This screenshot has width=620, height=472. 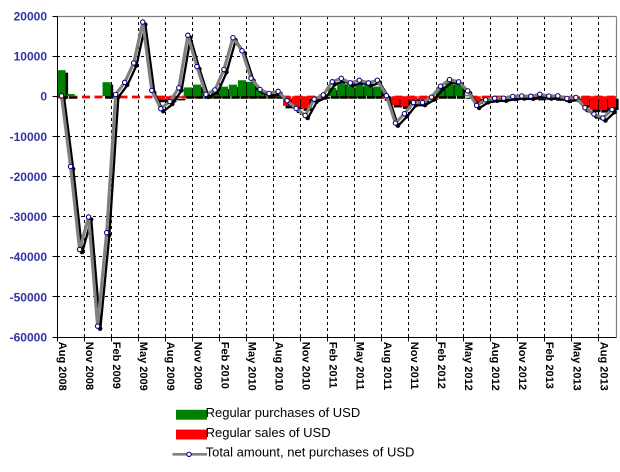 What do you see at coordinates (29, 217) in the screenshot?
I see `svg-text: -30000` at bounding box center [29, 217].